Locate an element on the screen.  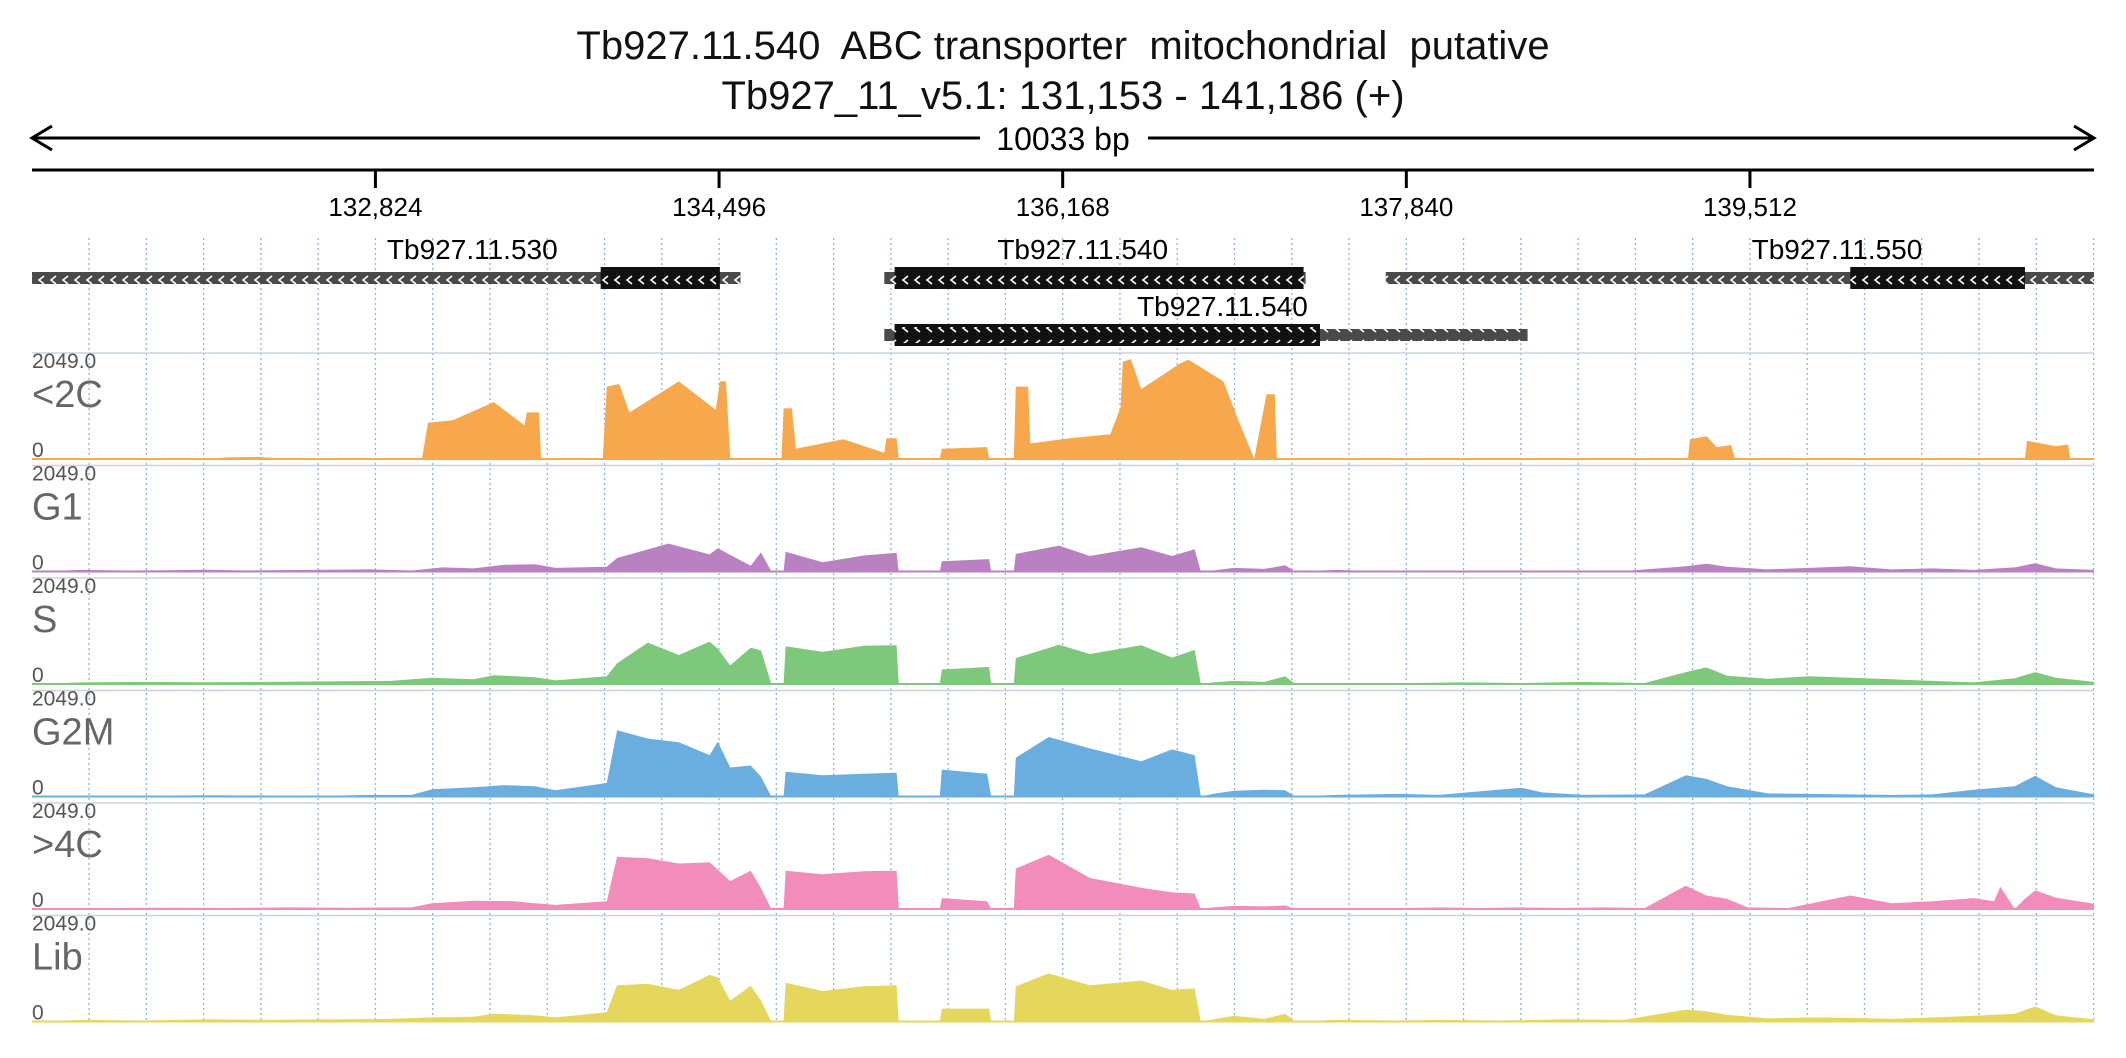
ruler-tick-label: 136,168 is located at coordinates (1063, 207).